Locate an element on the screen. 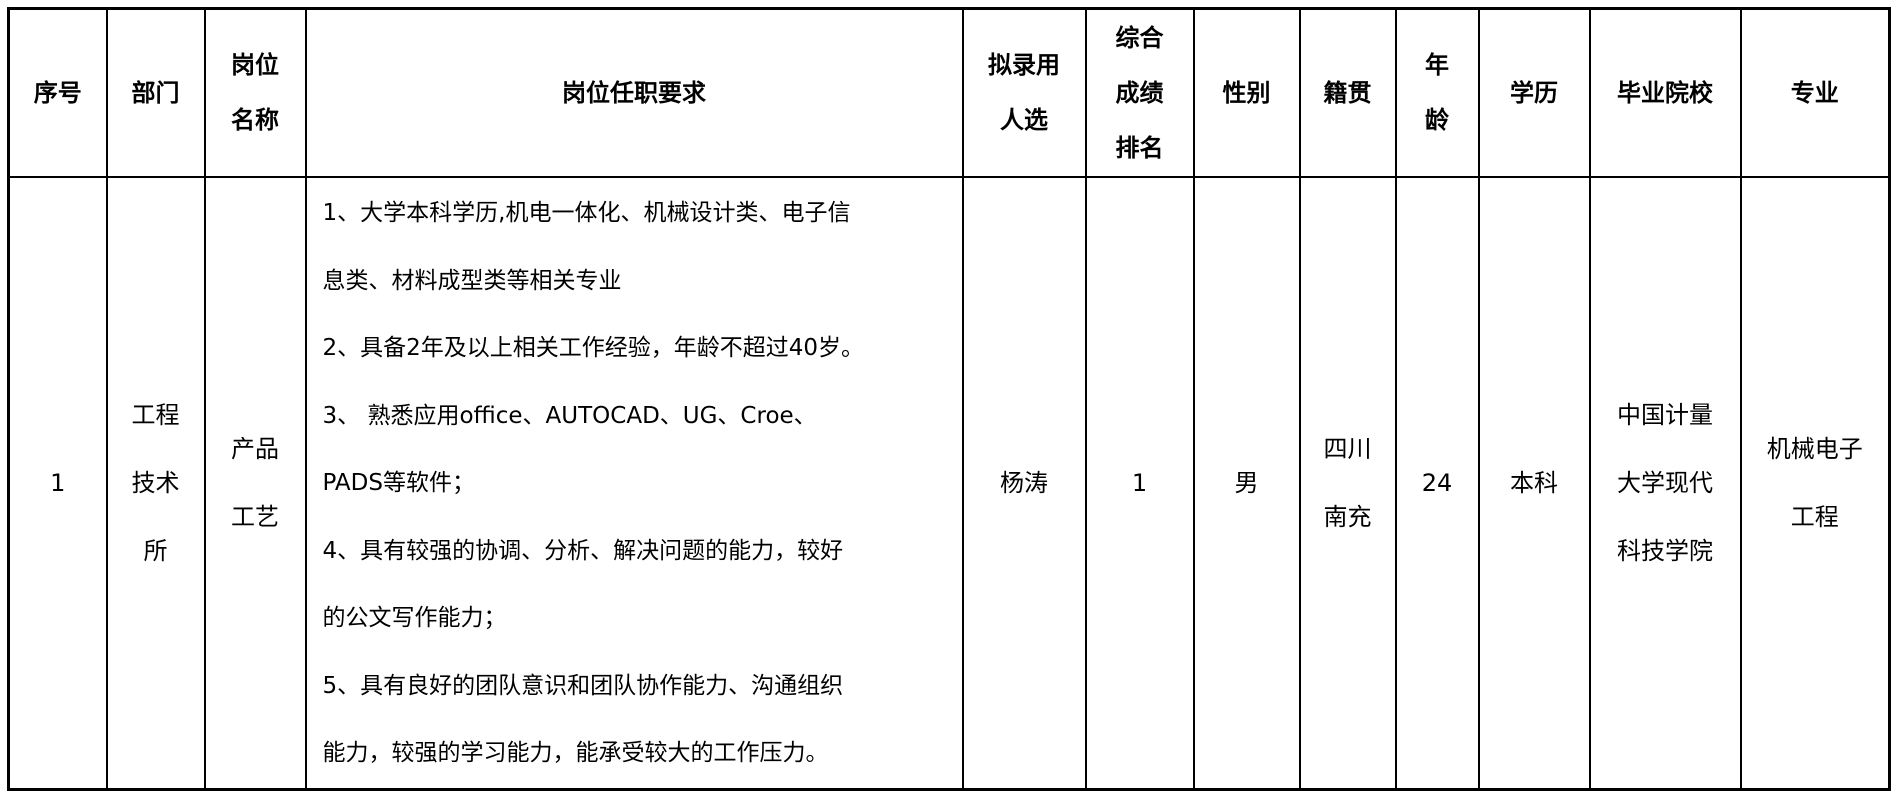 The height and width of the screenshot is (791, 1891). requirement-line: PADS等软件； is located at coordinates (398, 483).